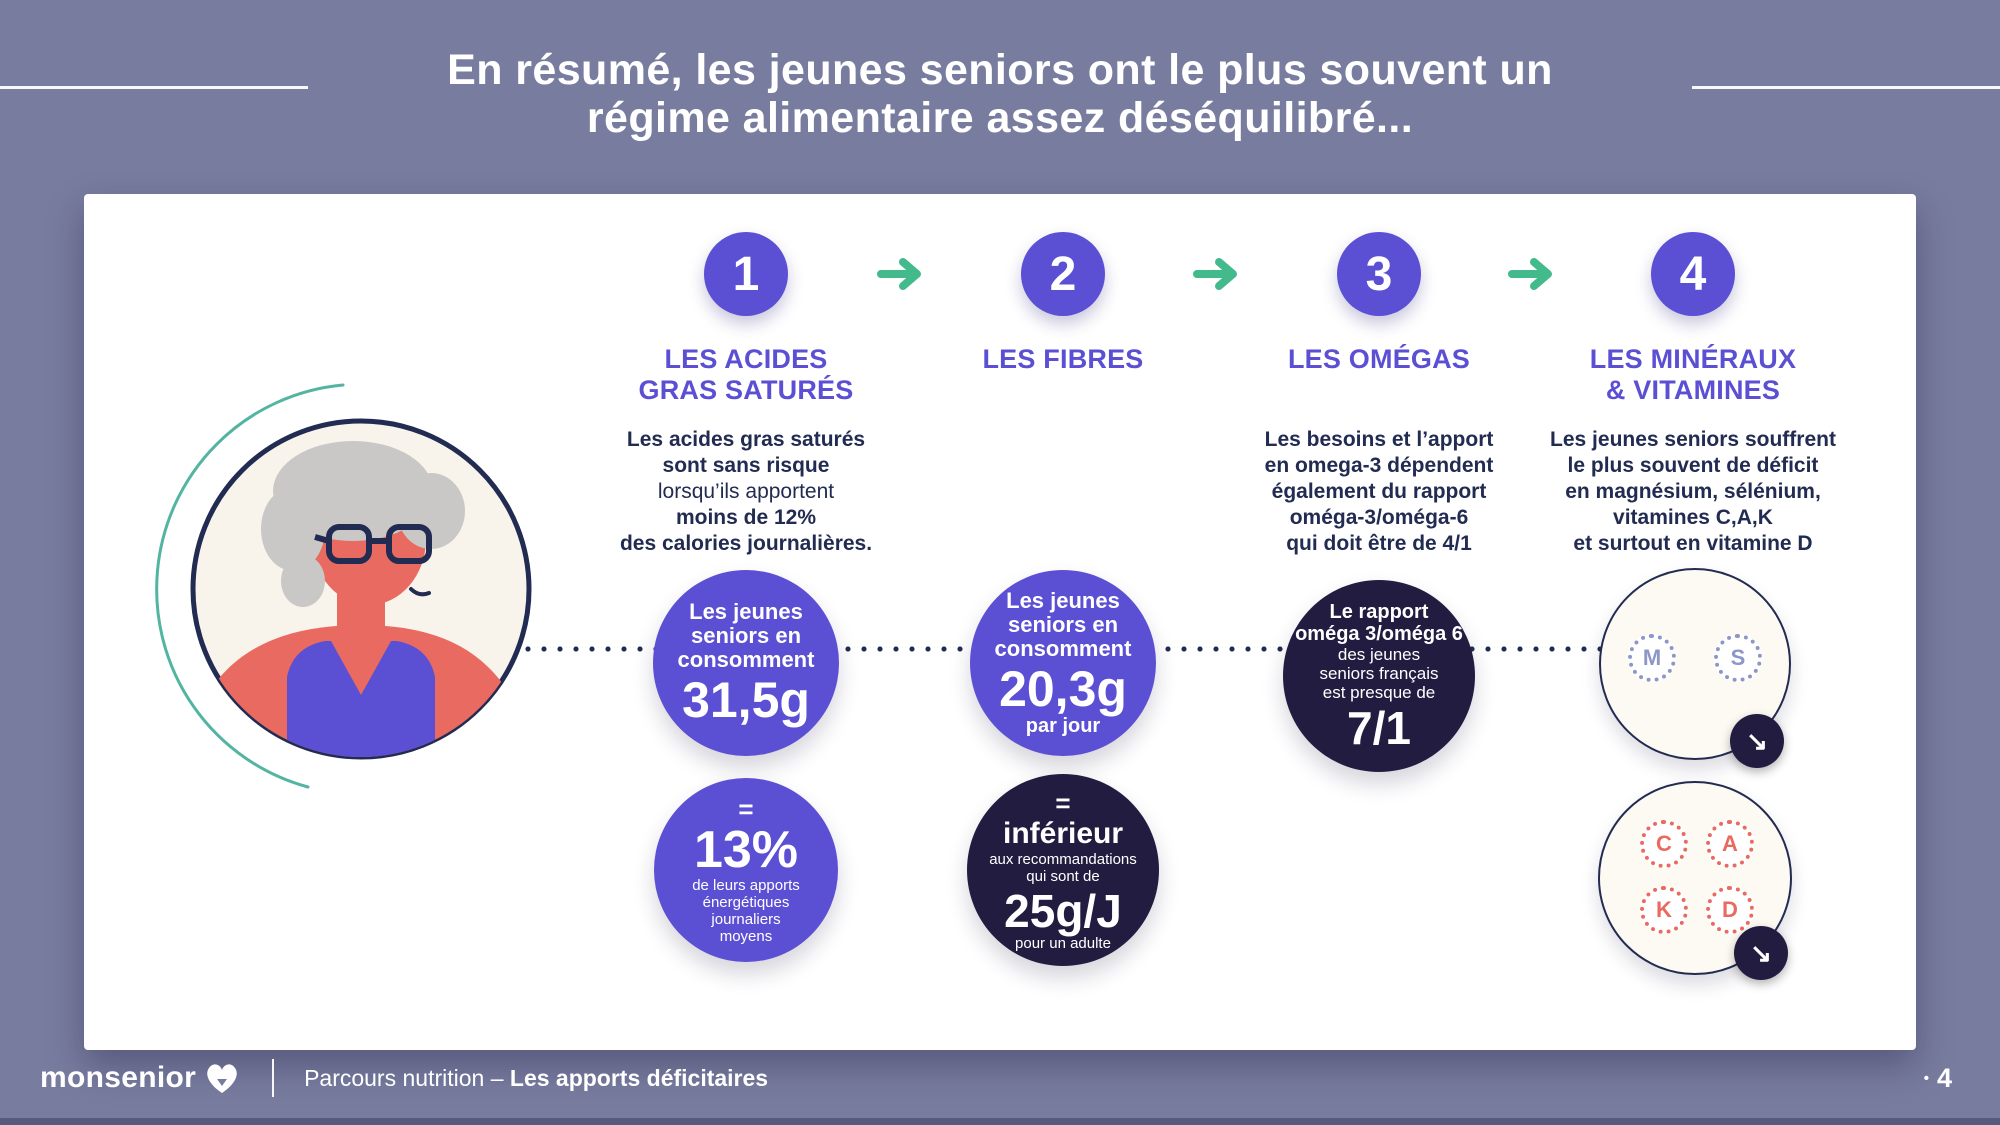  I want to click on minerals-circle: M S ↘, so click(1695, 668).